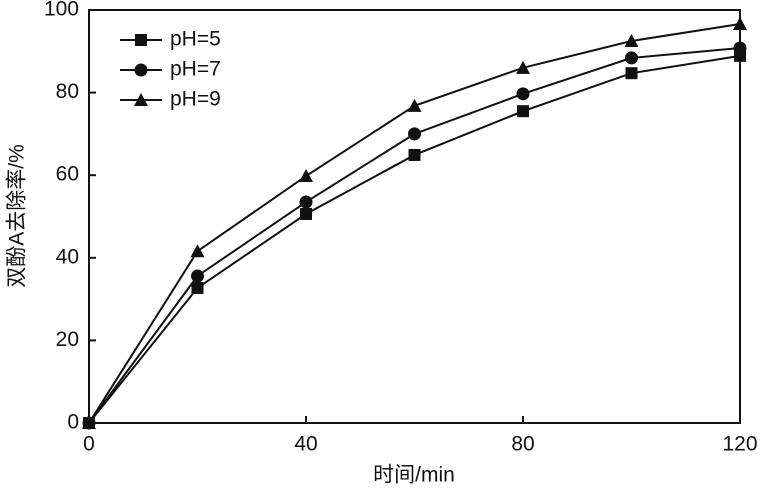 The image size is (765, 491). Describe the element at coordinates (739, 444) in the screenshot. I see `x-tick-label: 120` at that location.